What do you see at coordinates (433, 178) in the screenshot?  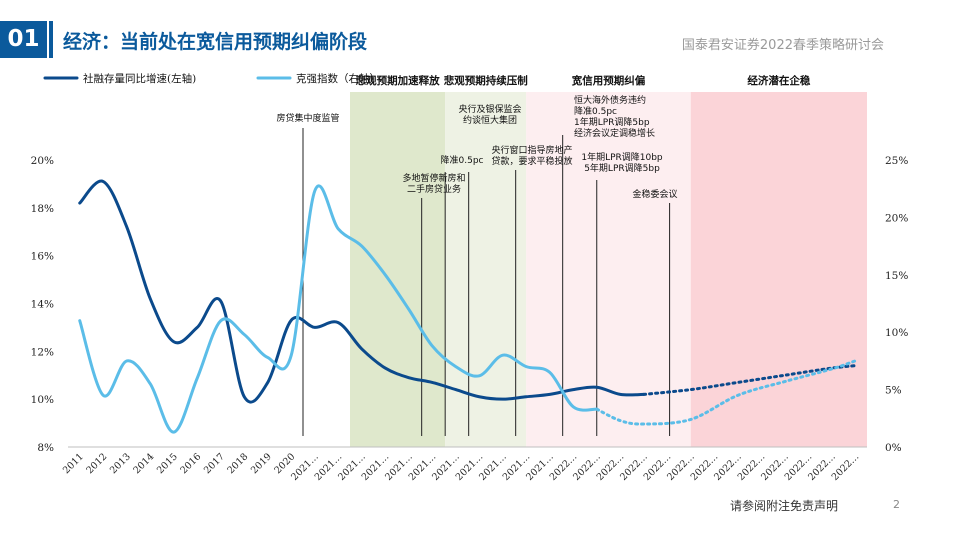 I see `event-annotation: 多地暂停新房和` at bounding box center [433, 178].